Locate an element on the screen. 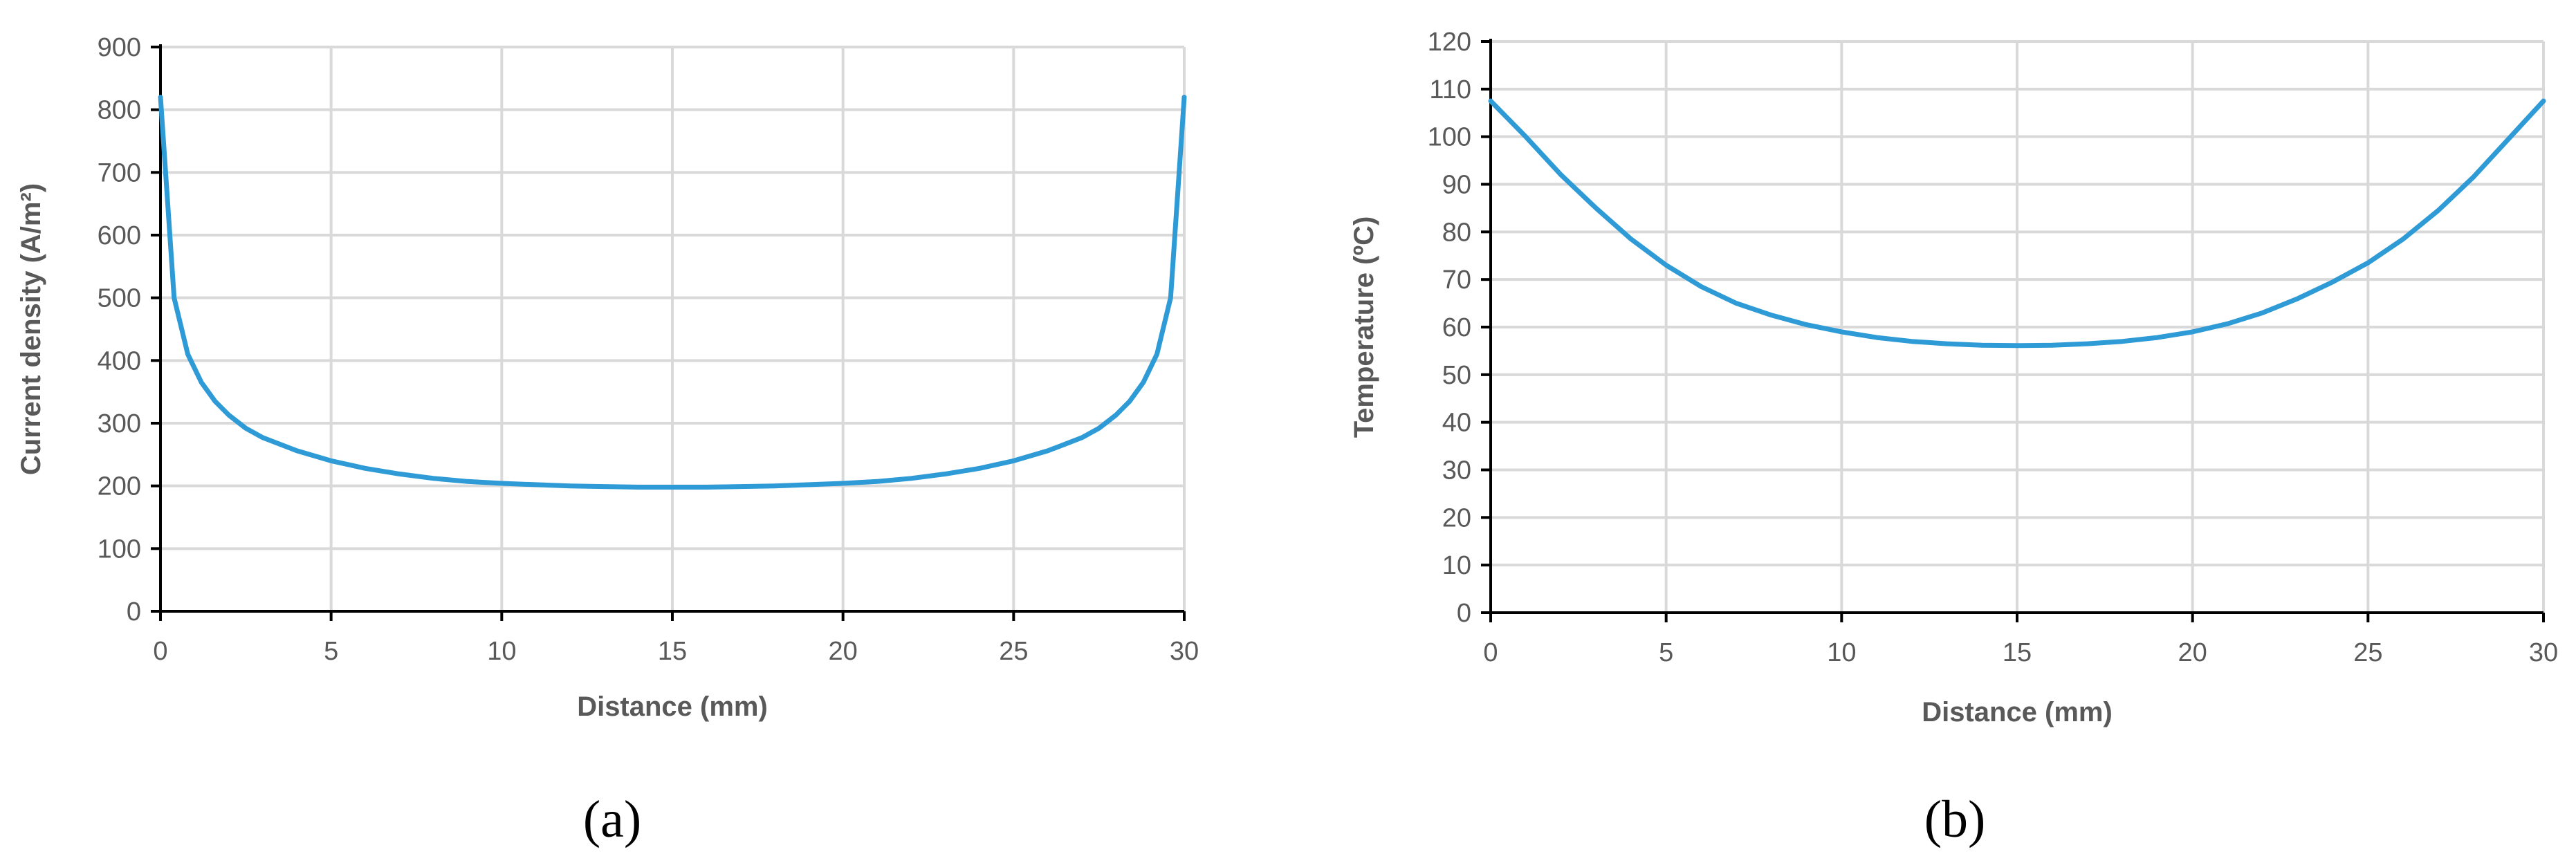 The image size is (2576, 863). y-tick-label-b-6: 60 is located at coordinates (1456, 327).